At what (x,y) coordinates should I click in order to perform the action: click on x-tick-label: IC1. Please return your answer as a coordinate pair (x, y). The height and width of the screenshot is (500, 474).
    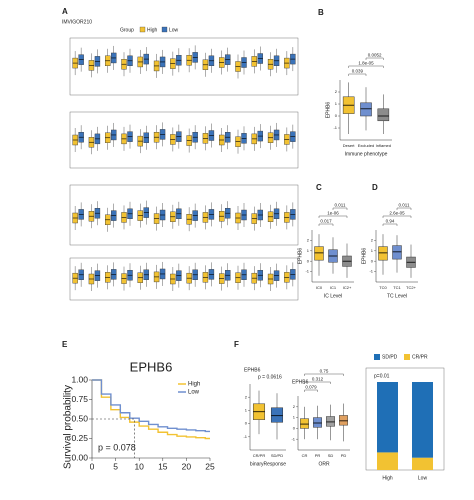
    Looking at the image, I should click on (333, 287).